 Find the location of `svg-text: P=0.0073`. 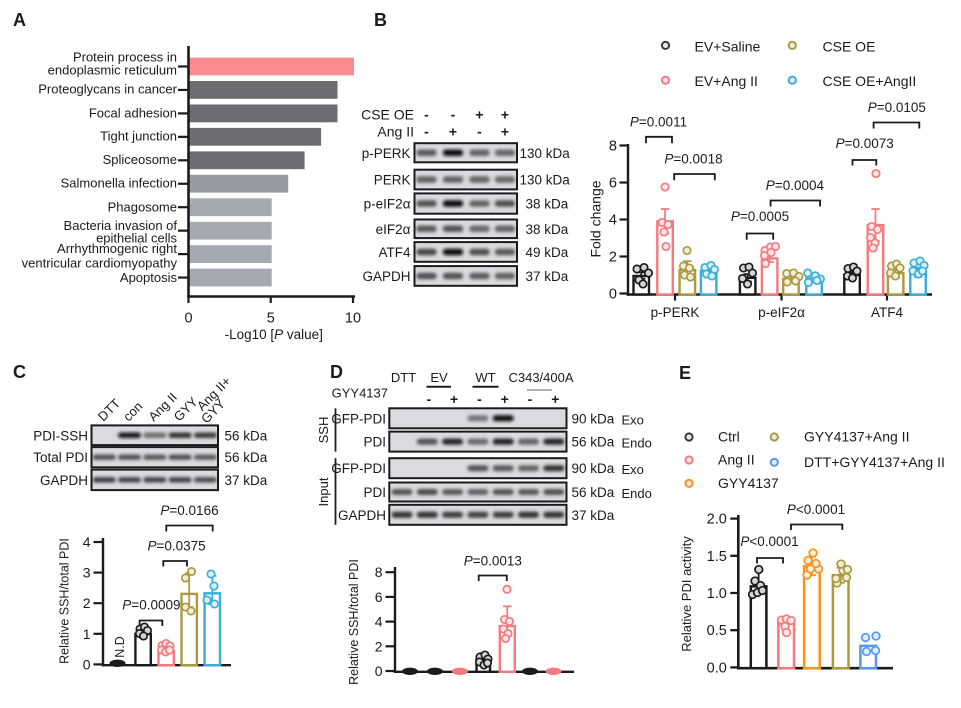

svg-text: P=0.0073 is located at coordinates (865, 143).